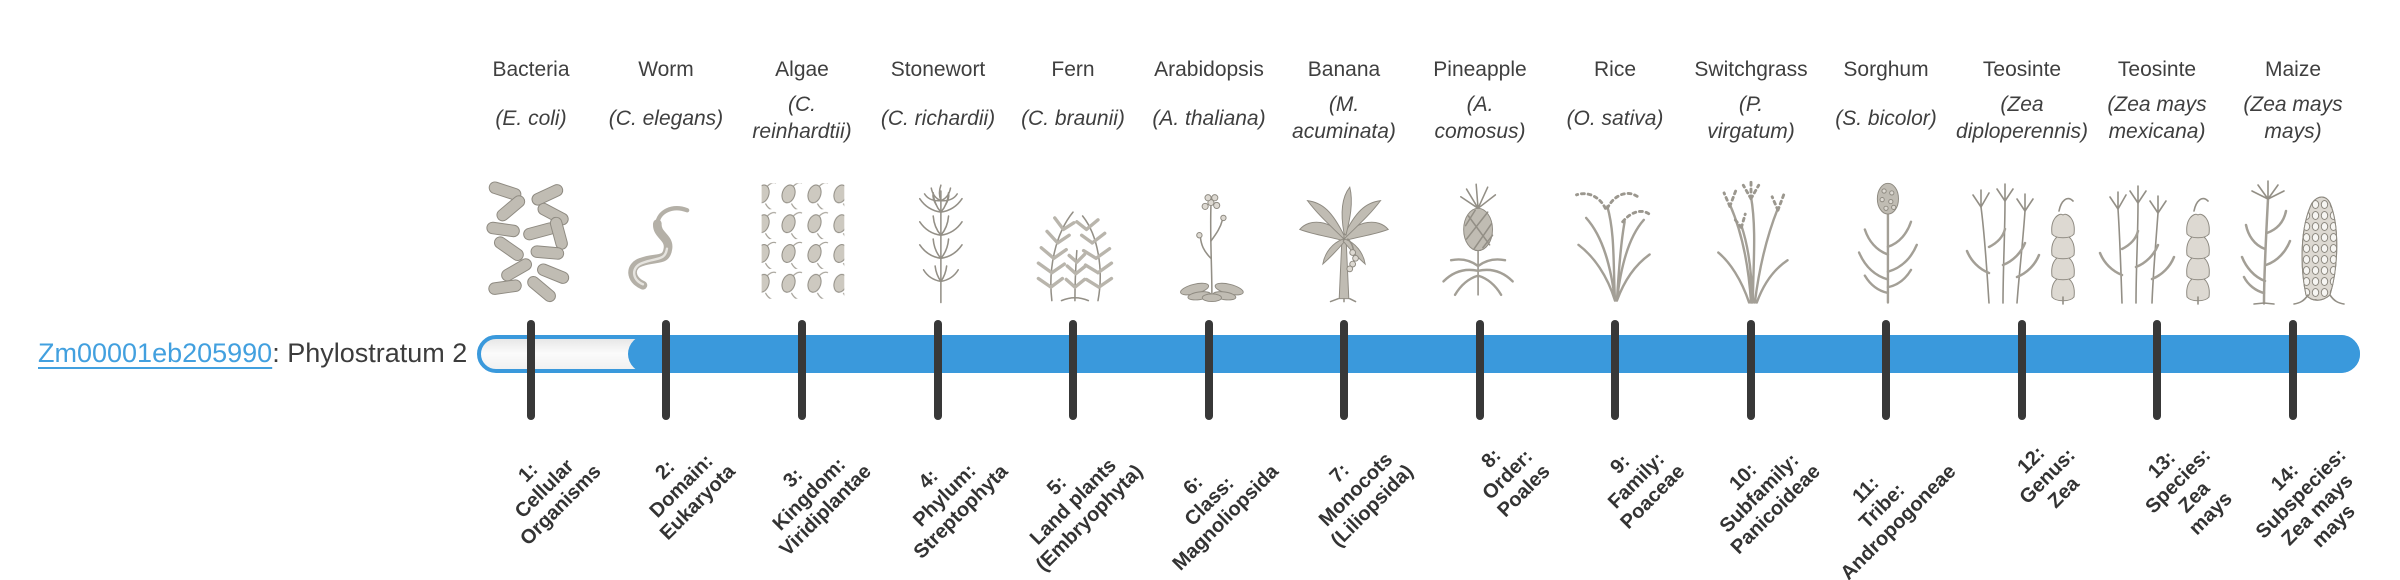  I want to click on gene-info: Zm00001eb205990: Phylostratum 2, so click(252, 353).